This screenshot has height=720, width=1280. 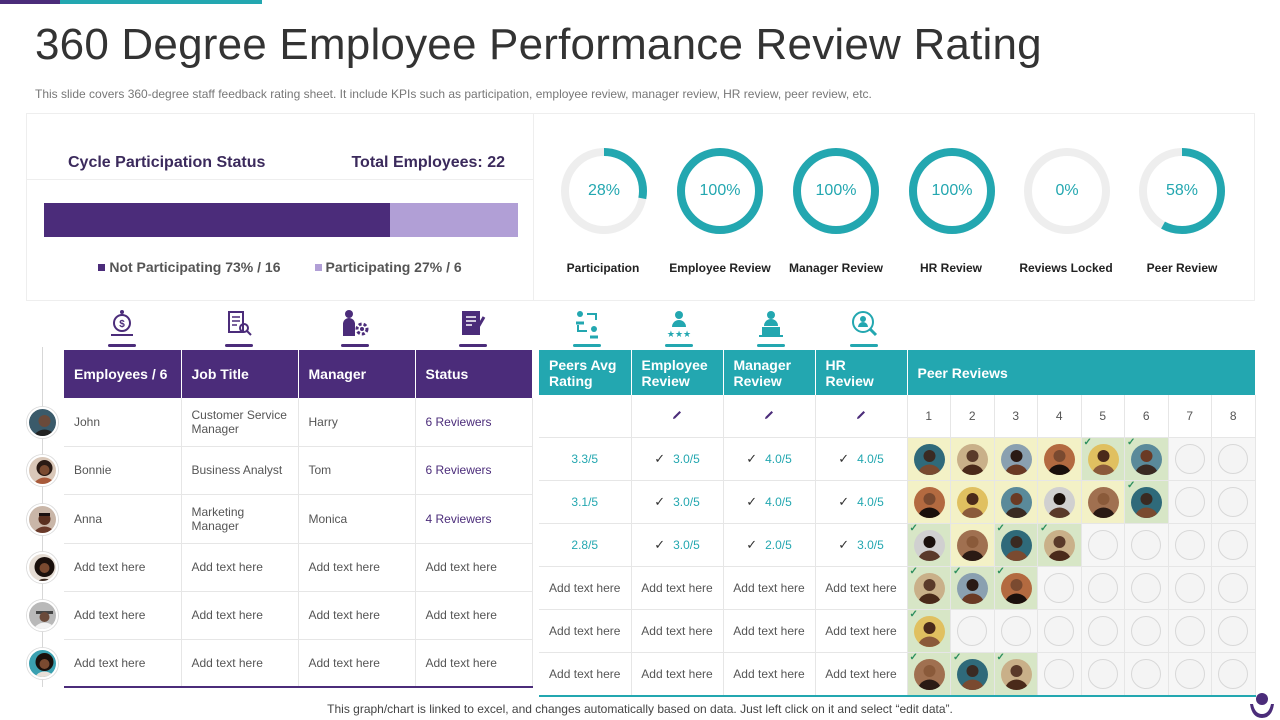 What do you see at coordinates (585, 545) in the screenshot?
I see `cell-peers-avg-rating: 2.8/5` at bounding box center [585, 545].